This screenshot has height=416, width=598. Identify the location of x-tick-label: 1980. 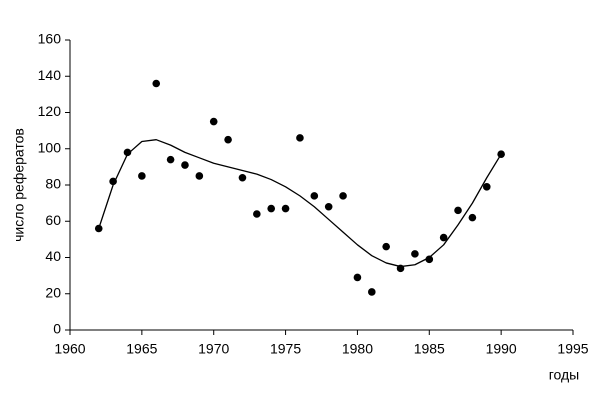
(357, 349).